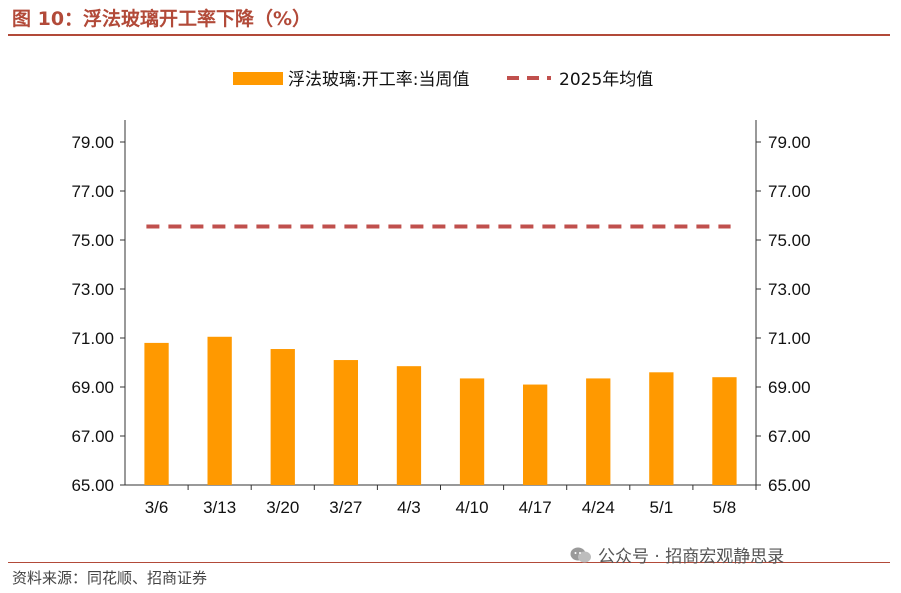  Describe the element at coordinates (92, 240) in the screenshot. I see `y-tick-label-left: 75.00` at that location.